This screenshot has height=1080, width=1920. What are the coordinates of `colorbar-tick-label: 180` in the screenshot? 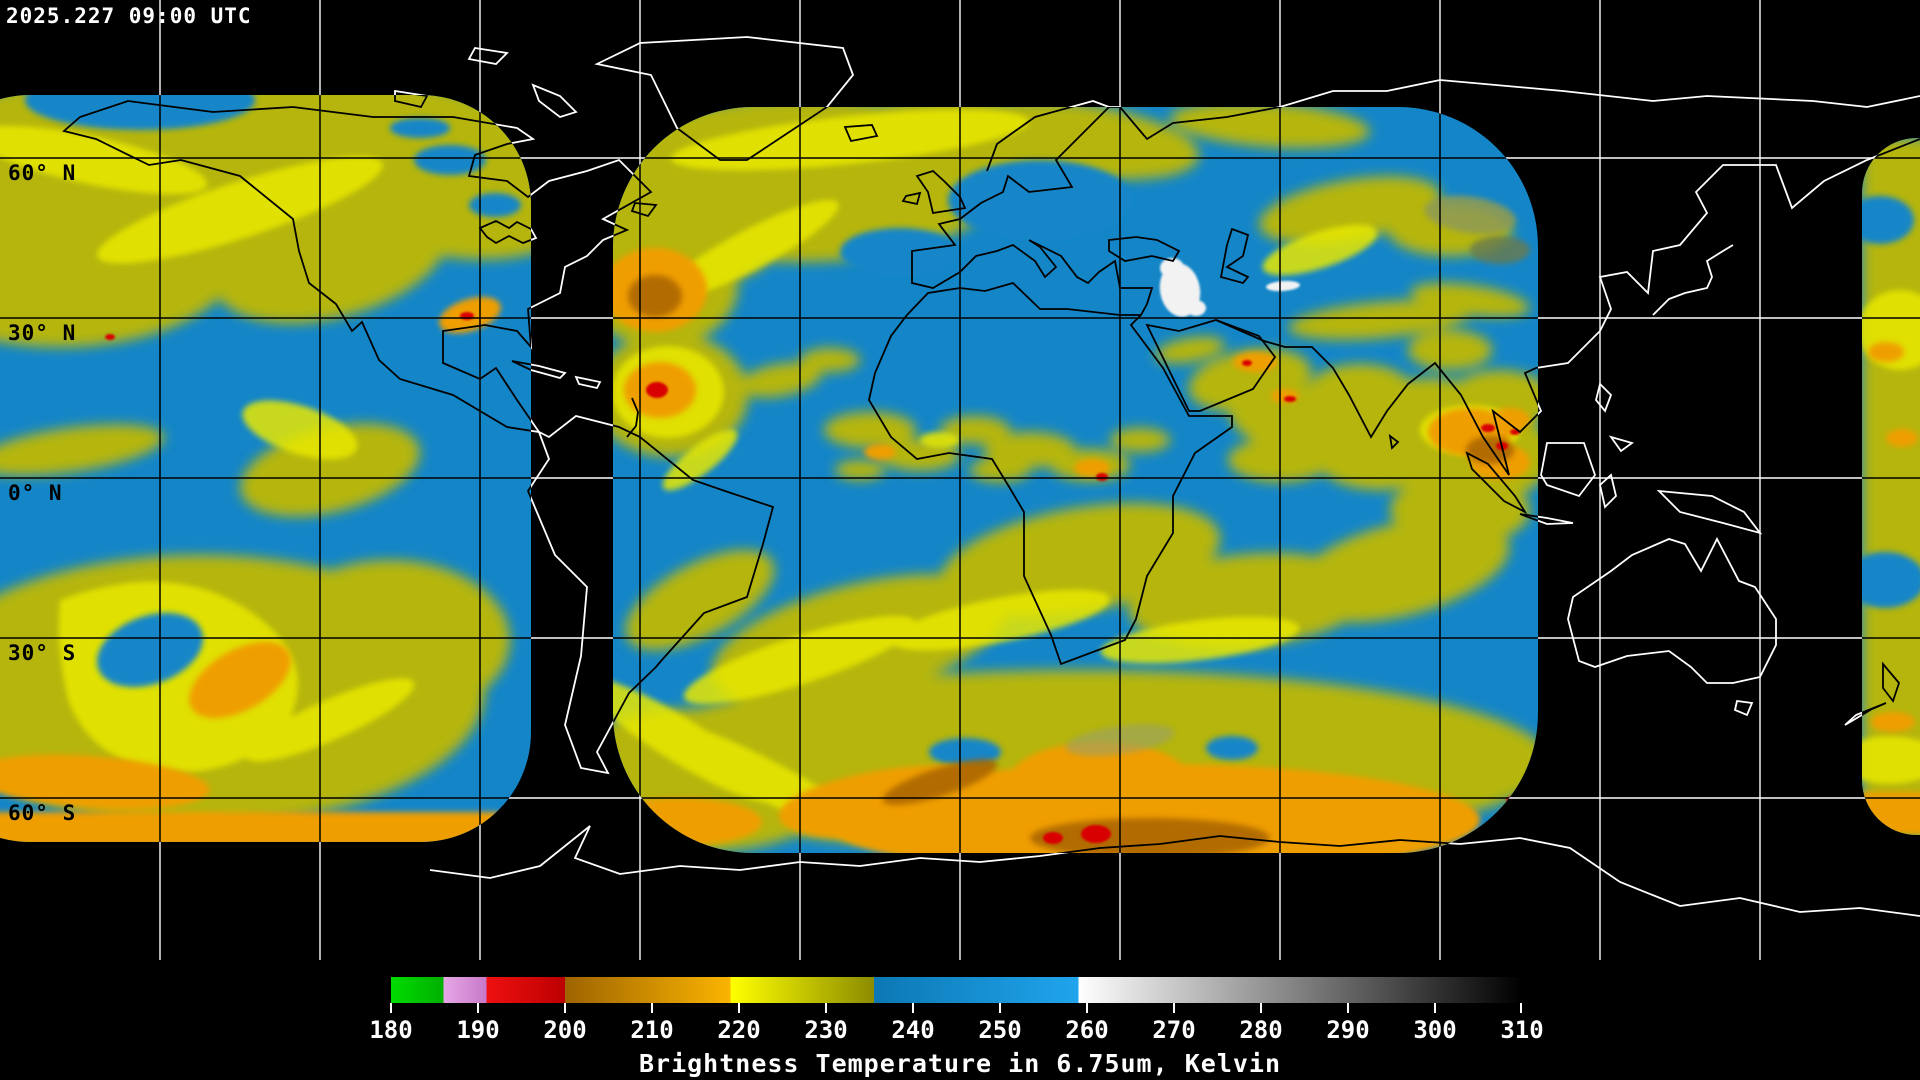 It's located at (391, 1030).